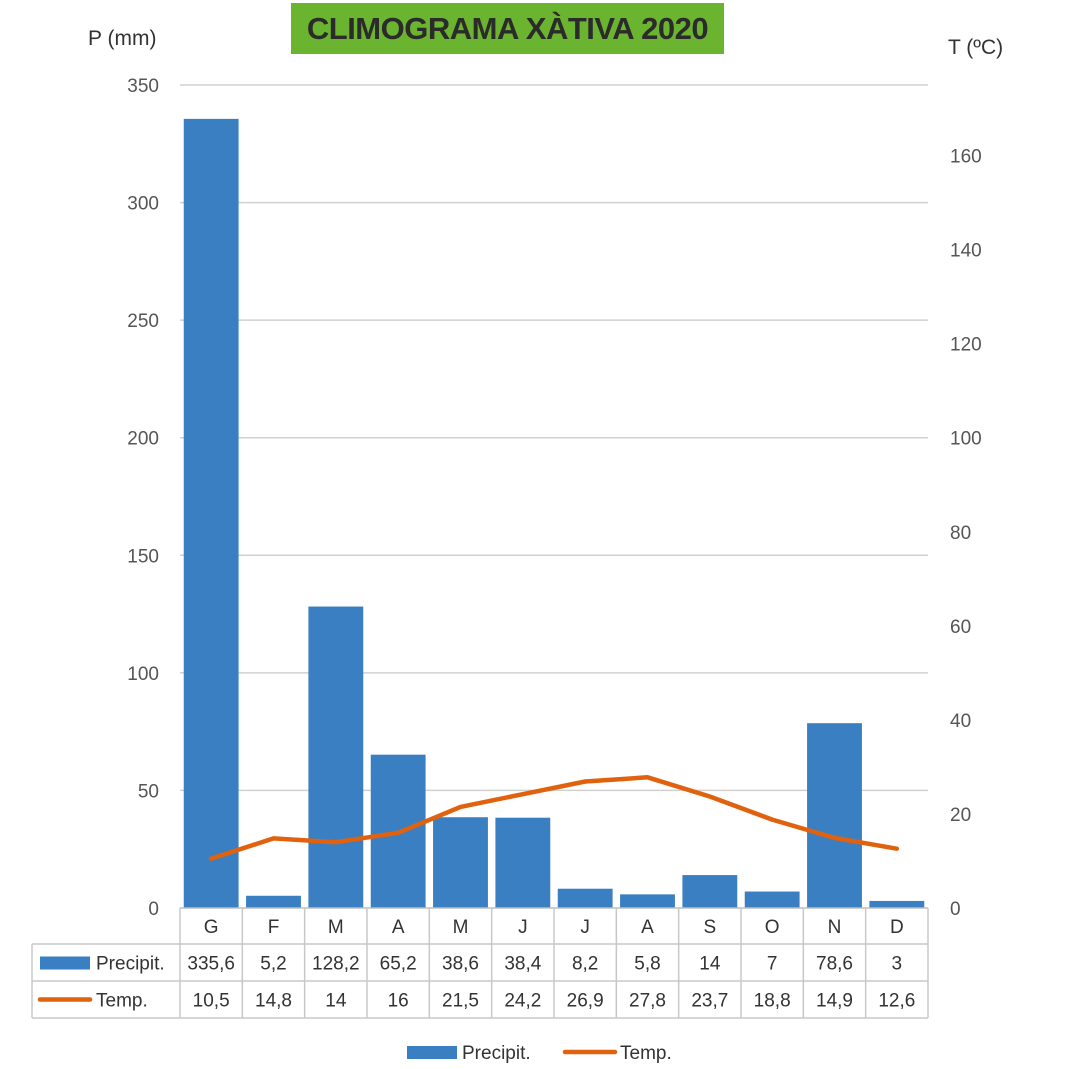 The image size is (1080, 1069). Describe the element at coordinates (273, 1001) in the screenshot. I see `data-value-label: 14,8` at that location.